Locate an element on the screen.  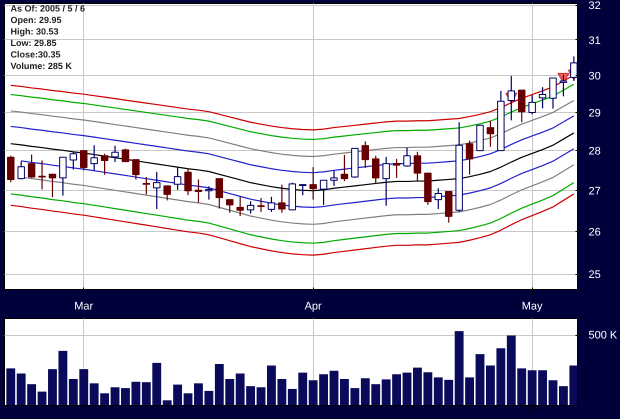
annotation: Close:30.35 is located at coordinates (35, 55).